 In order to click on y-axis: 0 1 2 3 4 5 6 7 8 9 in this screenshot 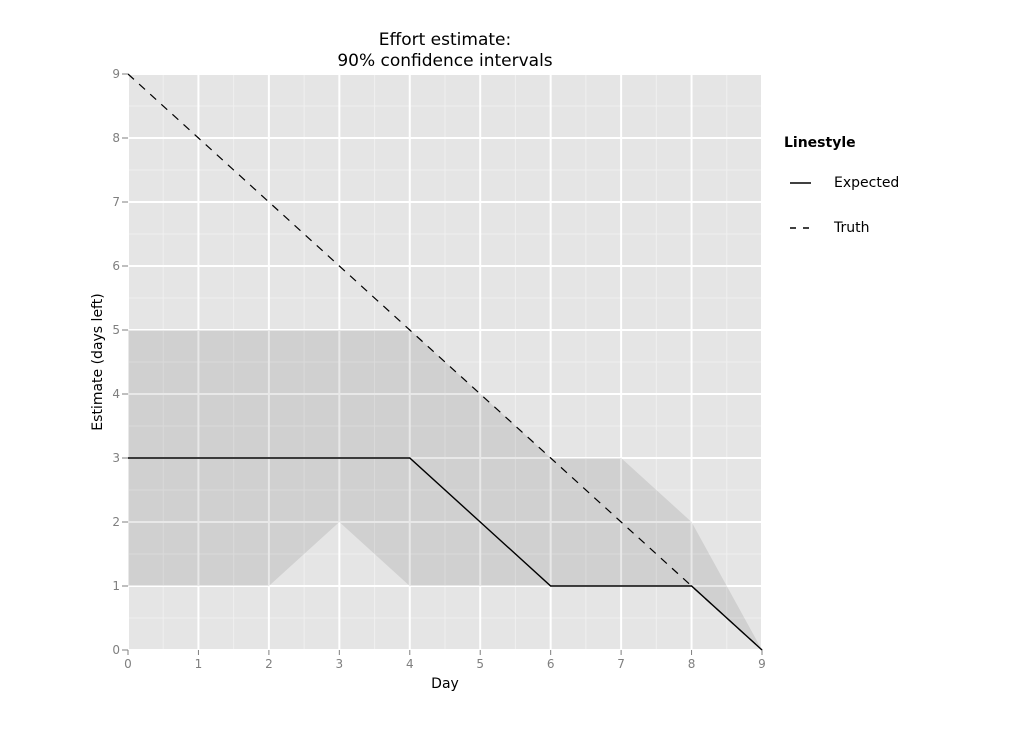, I will do `click(120, 362)`.